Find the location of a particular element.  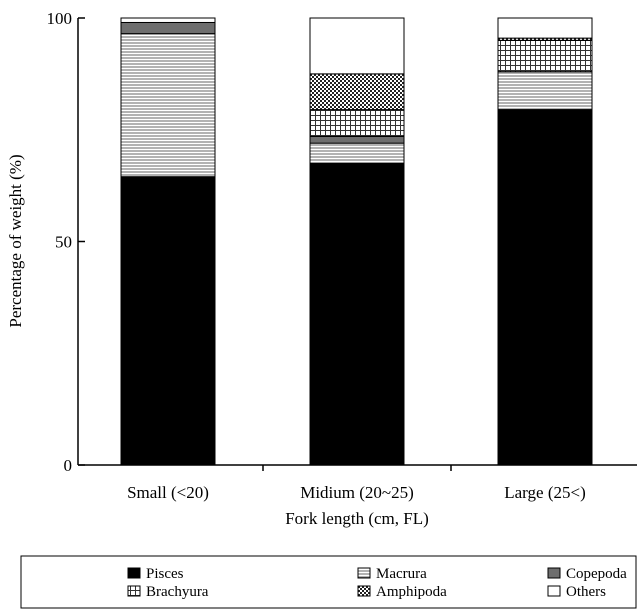

y-tick-label: 100 is located at coordinates (60, 18).